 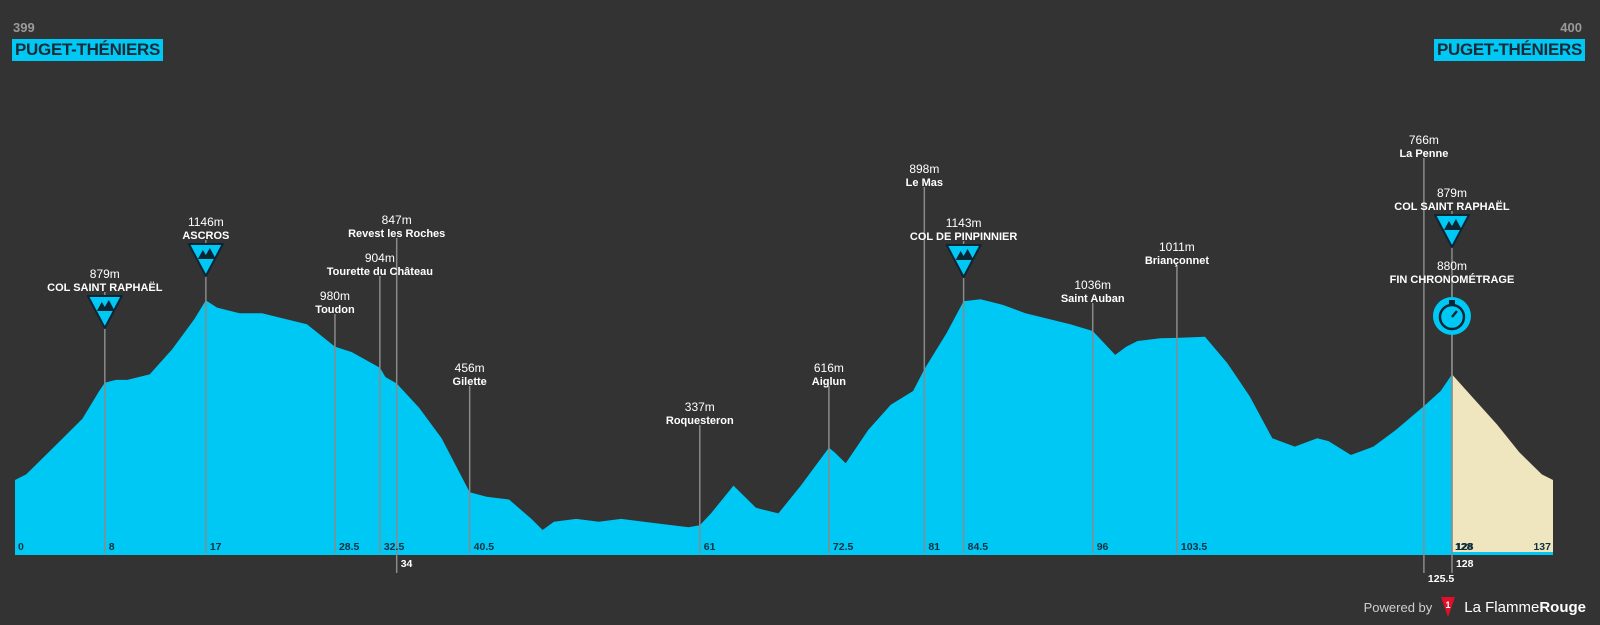 I want to click on marker-elevation-label: 847m, so click(x=397, y=220).